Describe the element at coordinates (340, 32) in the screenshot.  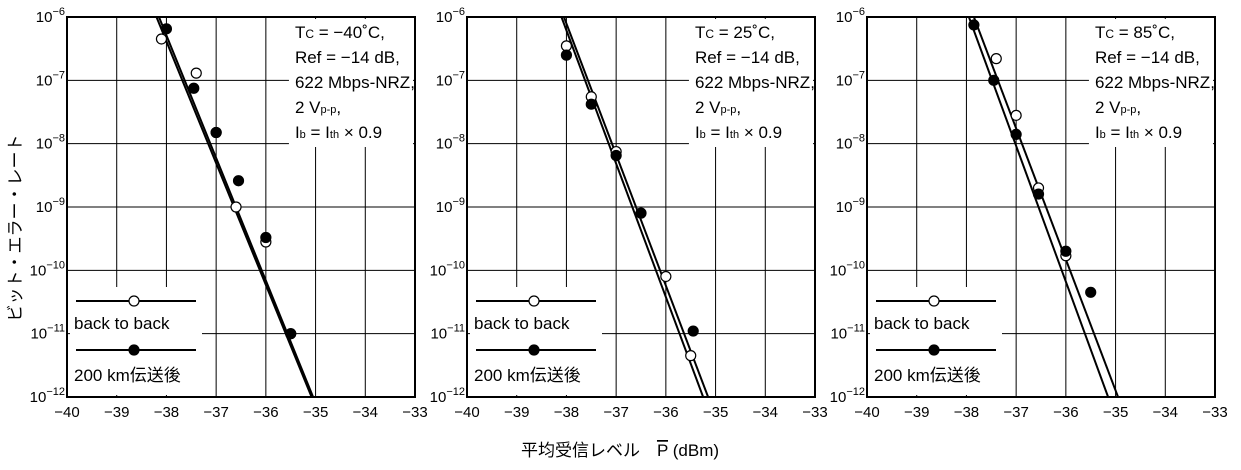
I see `annotation-temperature: TC = −40˚C,` at that location.